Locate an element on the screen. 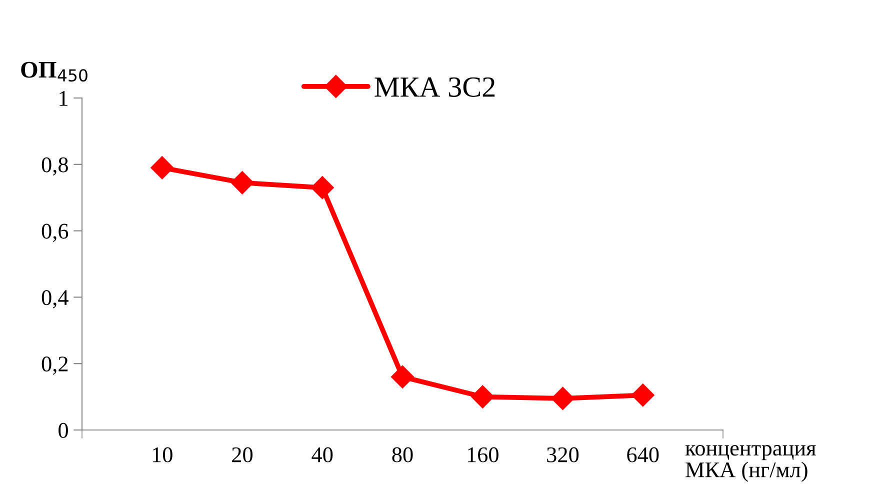 This screenshot has height=490, width=870. x-tick-label: 320 is located at coordinates (563, 454).